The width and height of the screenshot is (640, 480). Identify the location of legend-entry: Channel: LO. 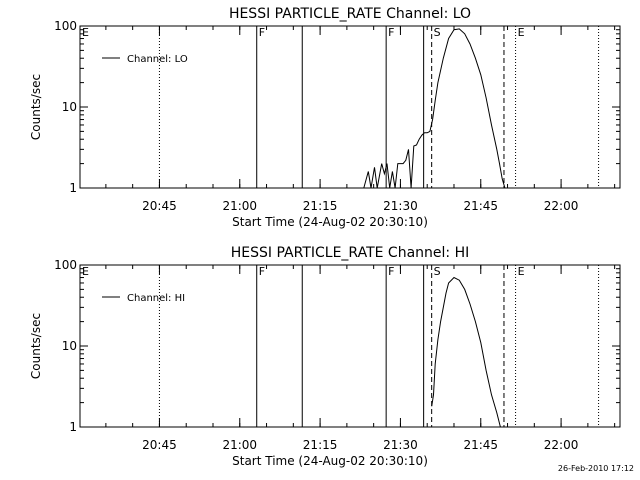
(157, 59).